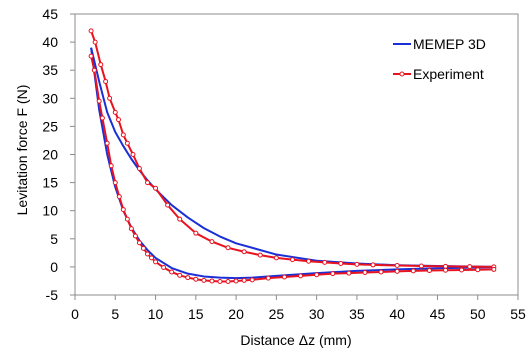  Describe the element at coordinates (115, 314) in the screenshot. I see `x-tick-label: 5` at that location.